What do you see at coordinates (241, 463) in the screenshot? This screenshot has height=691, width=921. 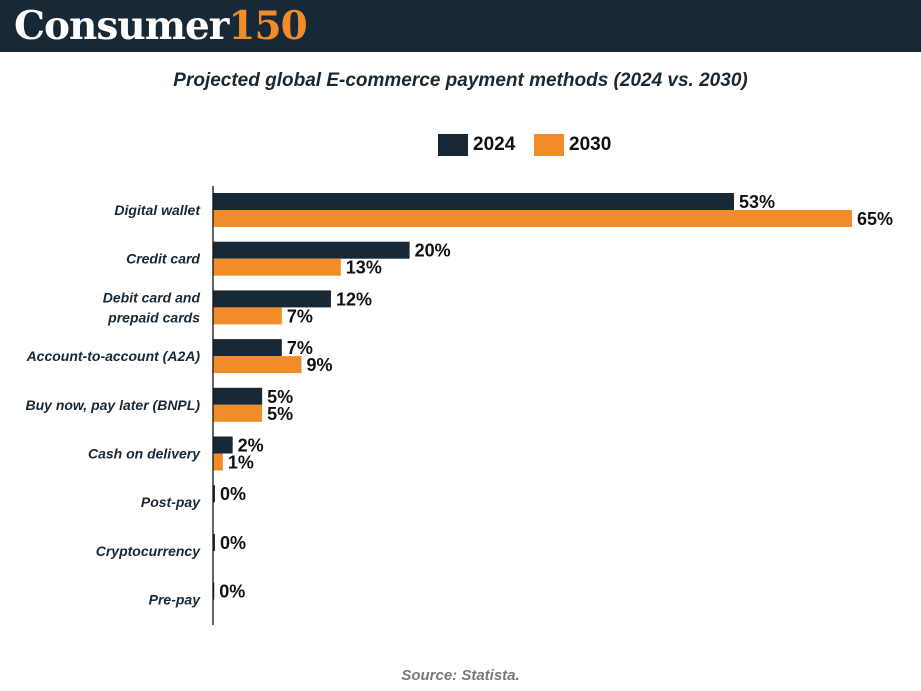 I see `value-label-2030: 1%` at bounding box center [241, 463].